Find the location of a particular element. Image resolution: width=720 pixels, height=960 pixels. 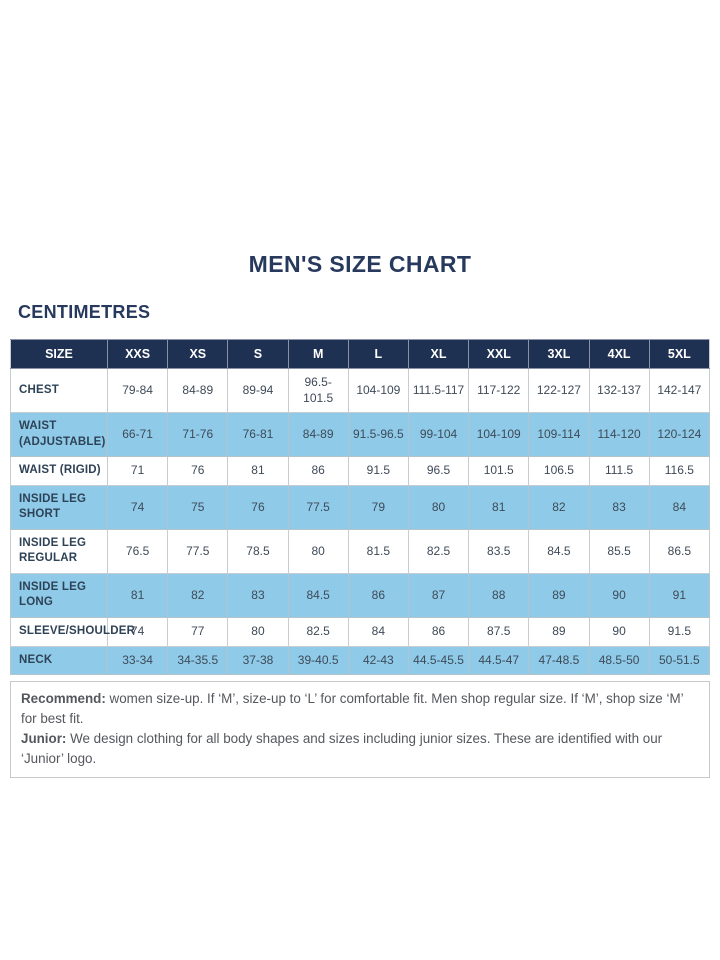

table-row: INSIDE LEG SHORT 74 75 76 77.5 79 80 81 82 83 84 is located at coordinates (360, 507).